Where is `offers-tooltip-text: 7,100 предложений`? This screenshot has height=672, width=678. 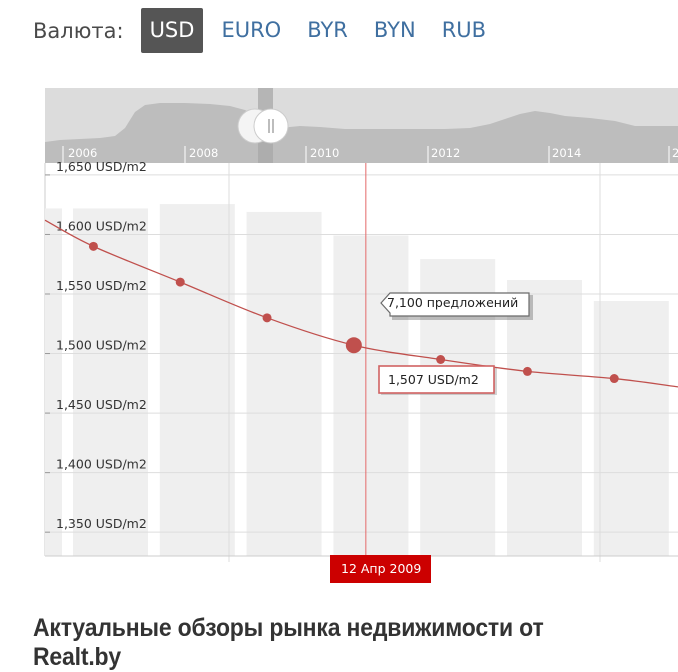 offers-tooltip-text: 7,100 предложений is located at coordinates (452, 302).